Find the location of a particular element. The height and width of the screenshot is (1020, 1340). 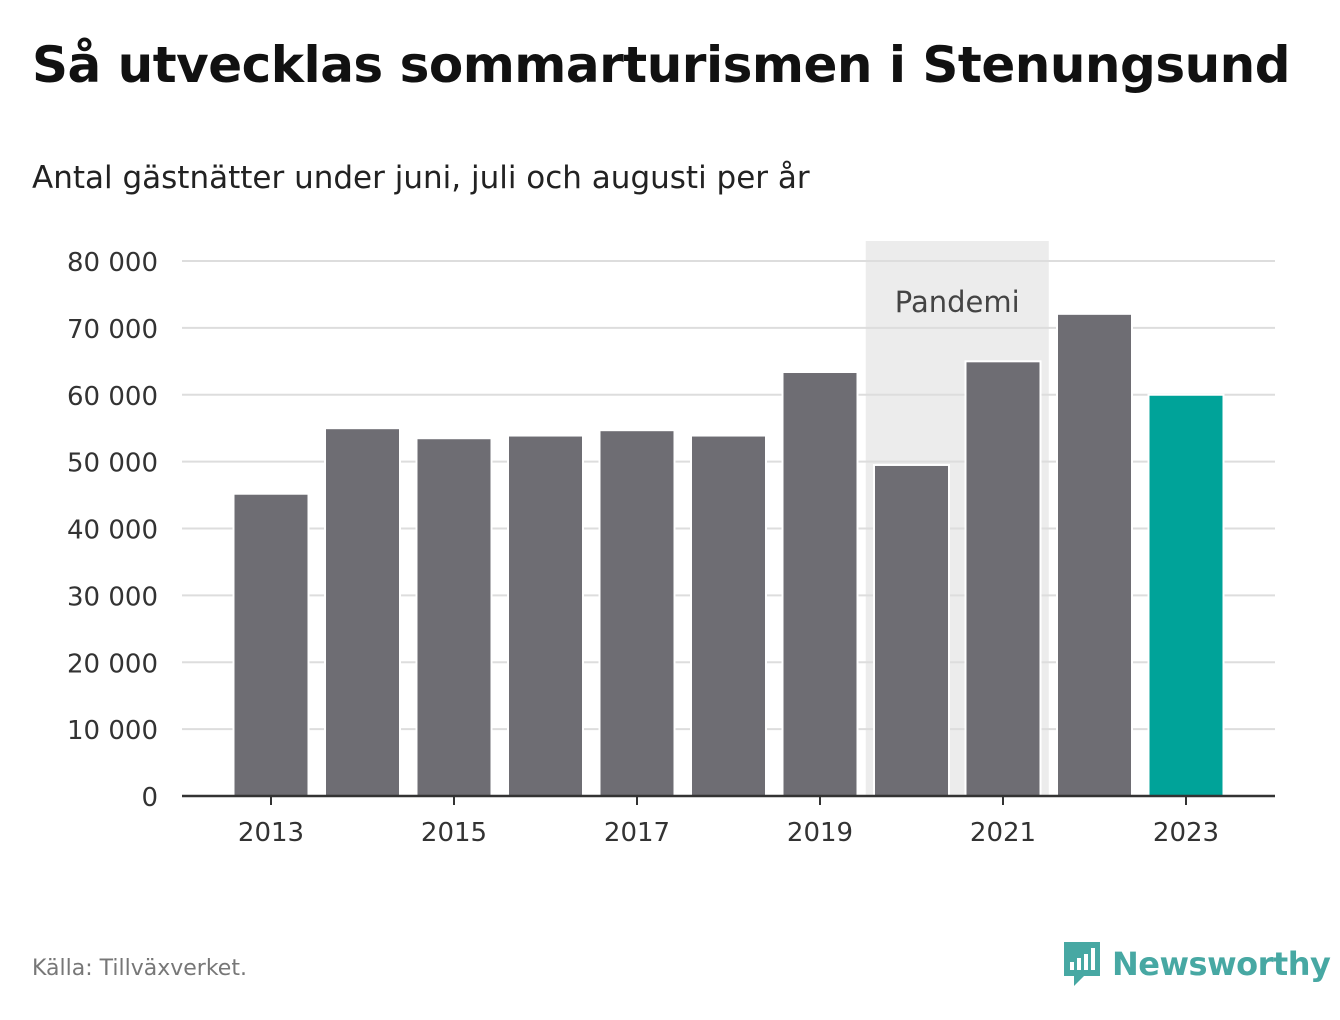

bar-2018 is located at coordinates (728, 615).